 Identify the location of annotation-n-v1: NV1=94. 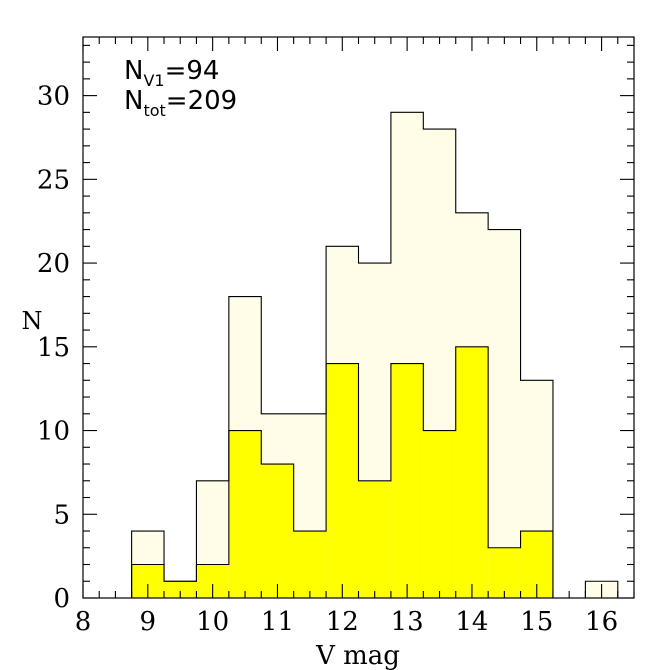
(171, 73).